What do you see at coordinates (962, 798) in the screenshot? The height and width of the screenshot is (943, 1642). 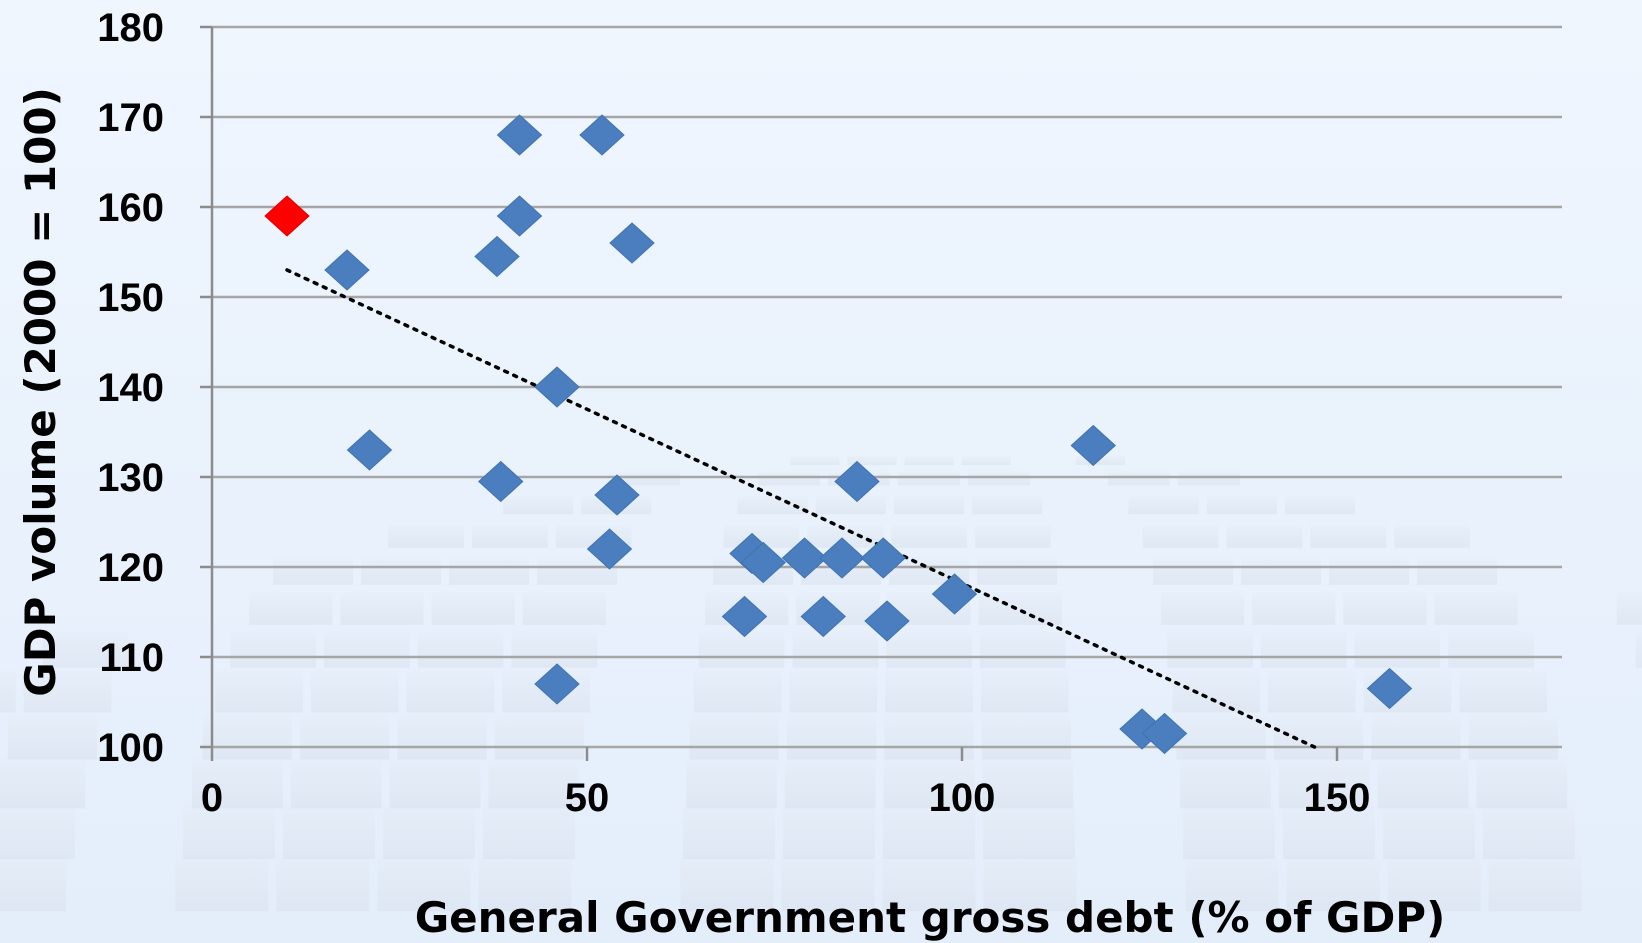 I see `x-tick-label: 100` at bounding box center [962, 798].